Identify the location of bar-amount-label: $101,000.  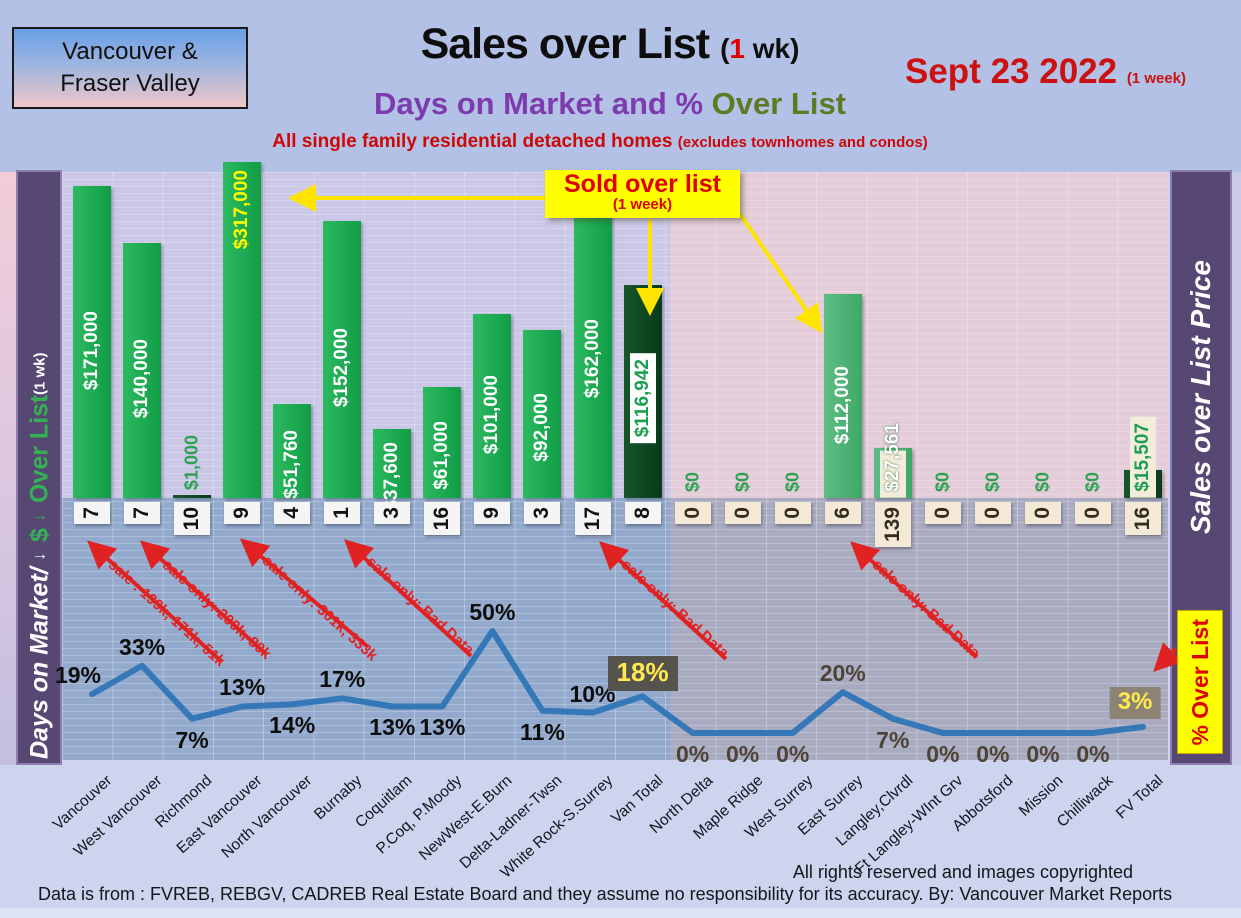
(492, 414).